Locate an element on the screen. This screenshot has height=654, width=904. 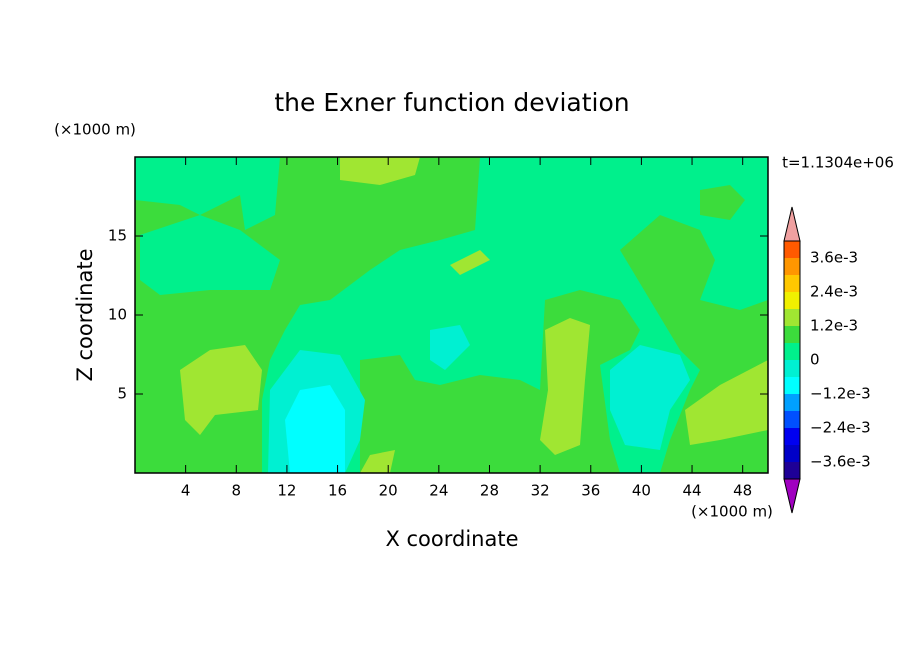
x-unit: (×1000 m) is located at coordinates (732, 512).